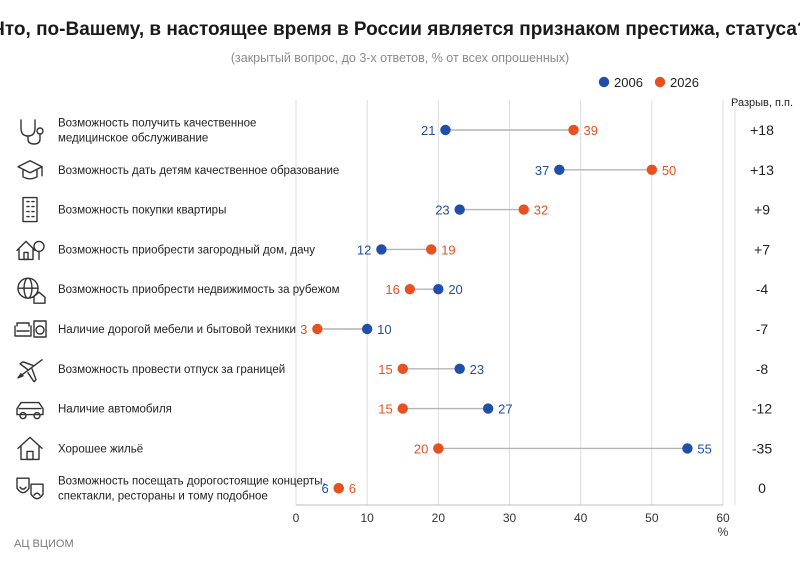  I want to click on house-icon, so click(30, 448).